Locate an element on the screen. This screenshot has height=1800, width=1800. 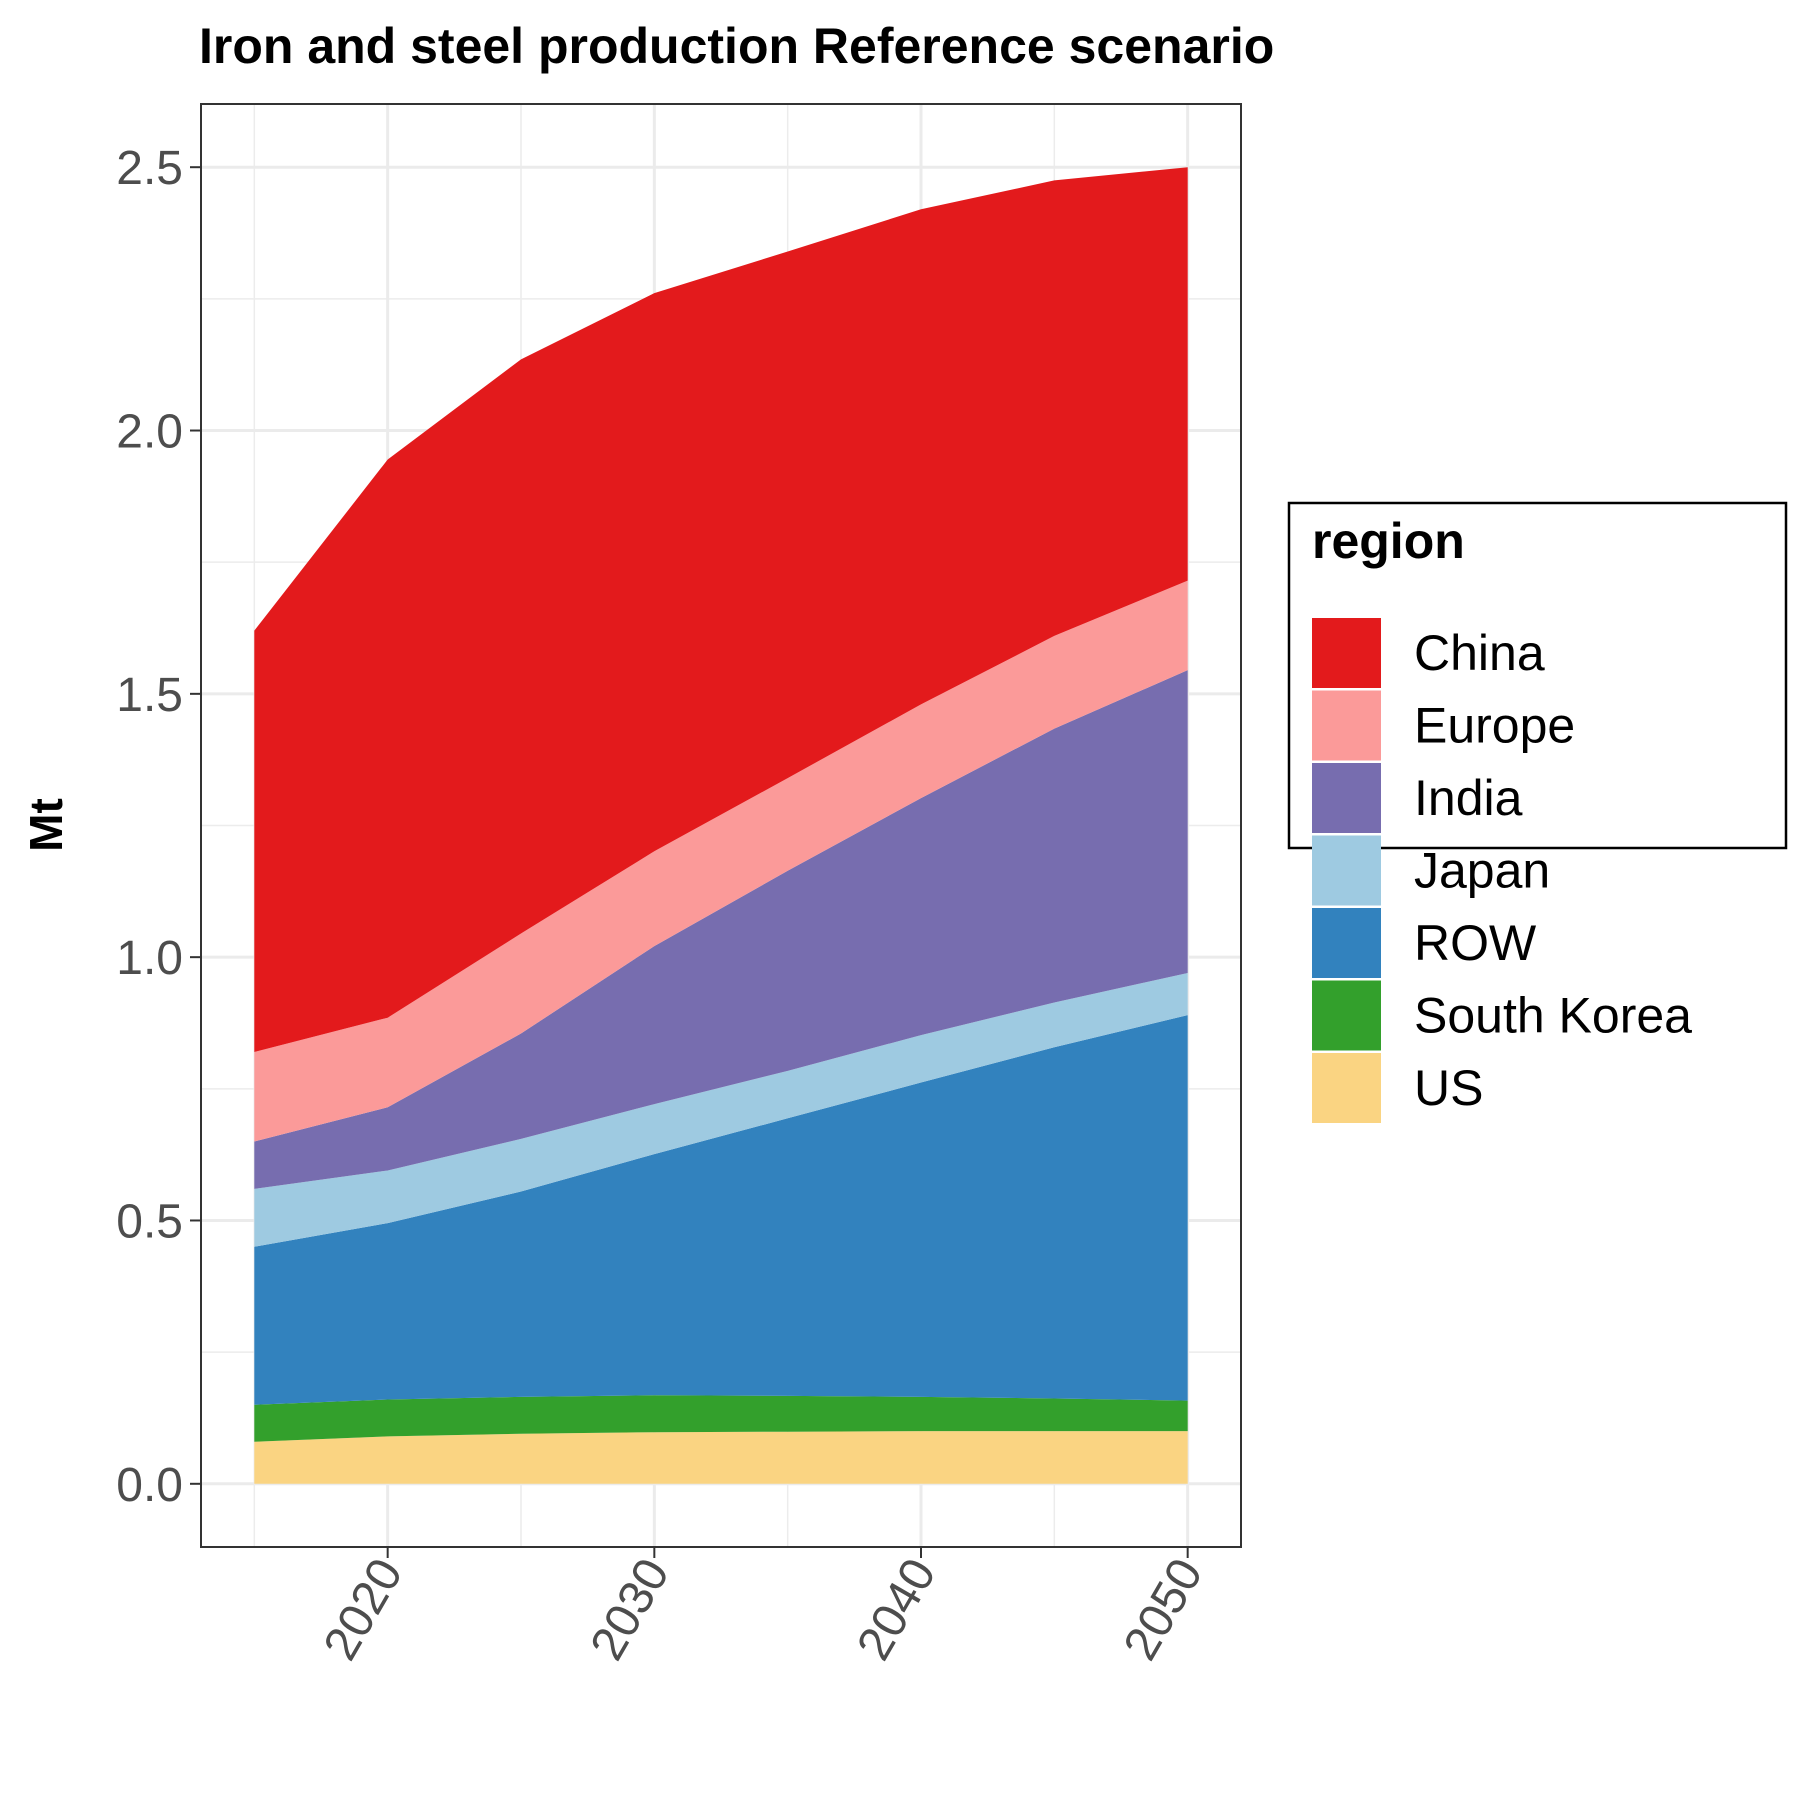
legend-key-south-korea is located at coordinates (1346, 1015).